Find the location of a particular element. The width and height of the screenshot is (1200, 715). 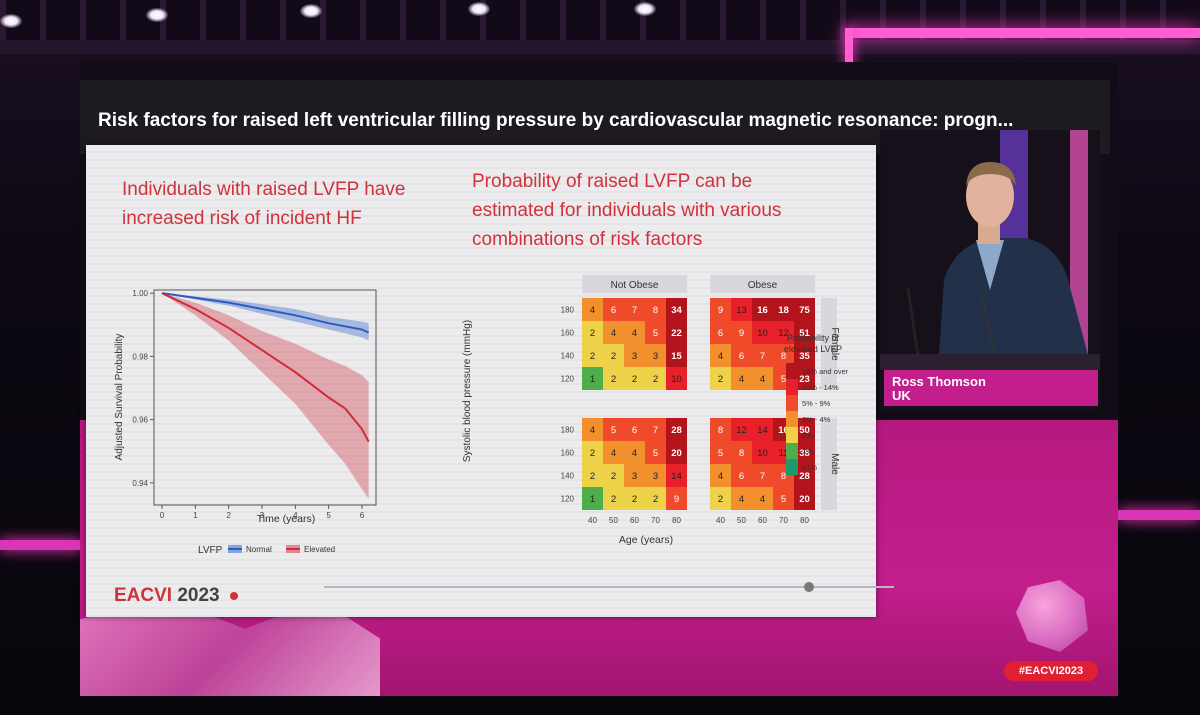

heatmap-cell-label: 16 is located at coordinates (783, 430).